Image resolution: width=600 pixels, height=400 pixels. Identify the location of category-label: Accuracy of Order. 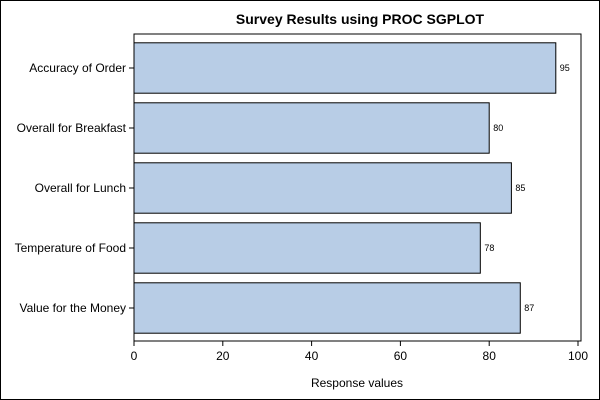
(77, 68).